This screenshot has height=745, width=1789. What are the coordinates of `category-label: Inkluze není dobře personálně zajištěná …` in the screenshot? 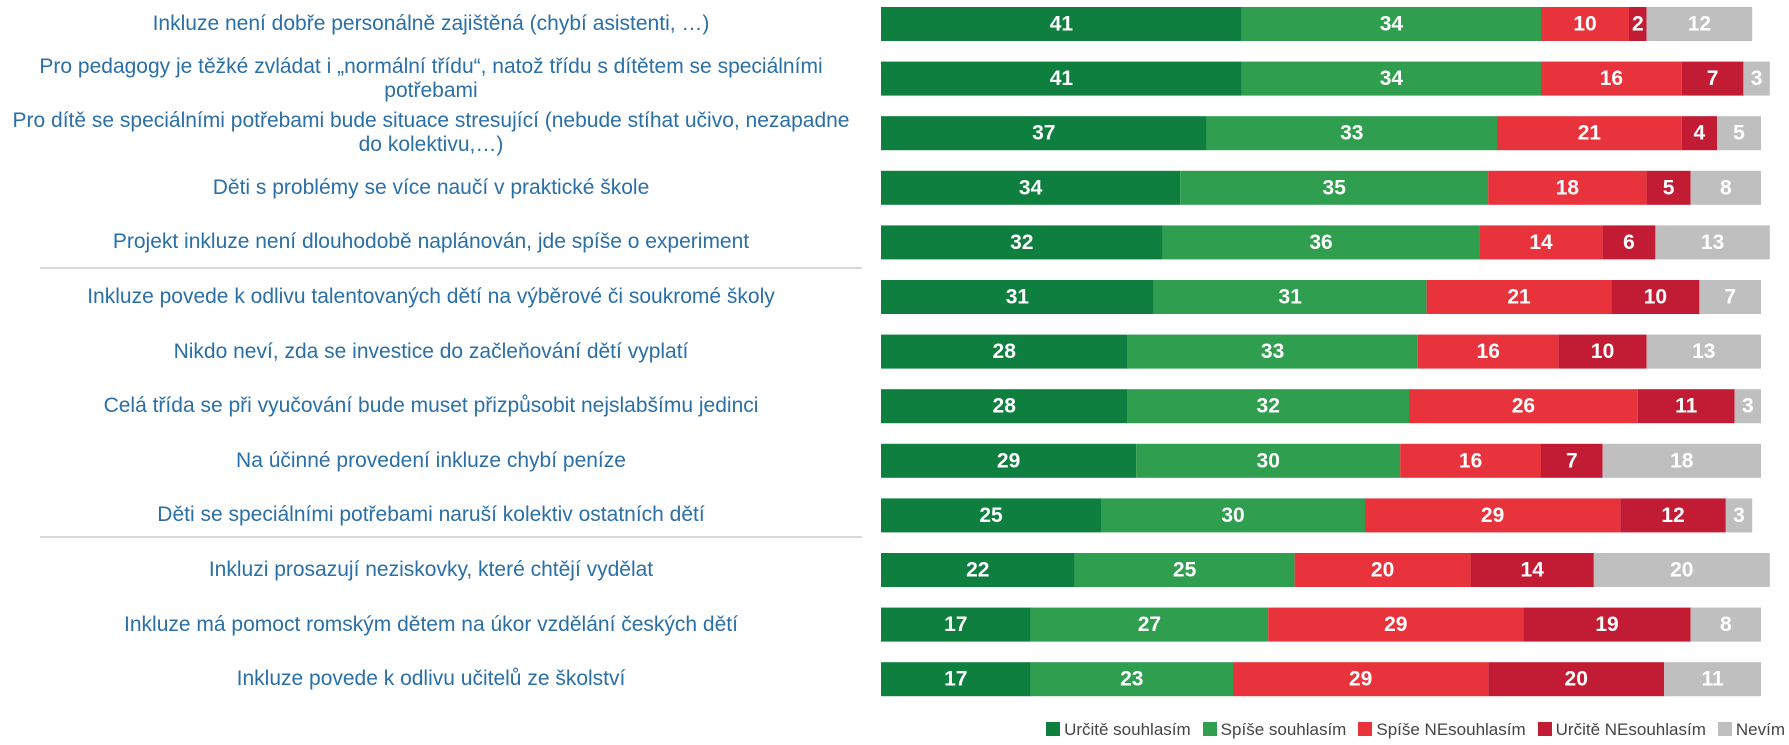 It's located at (431, 23).